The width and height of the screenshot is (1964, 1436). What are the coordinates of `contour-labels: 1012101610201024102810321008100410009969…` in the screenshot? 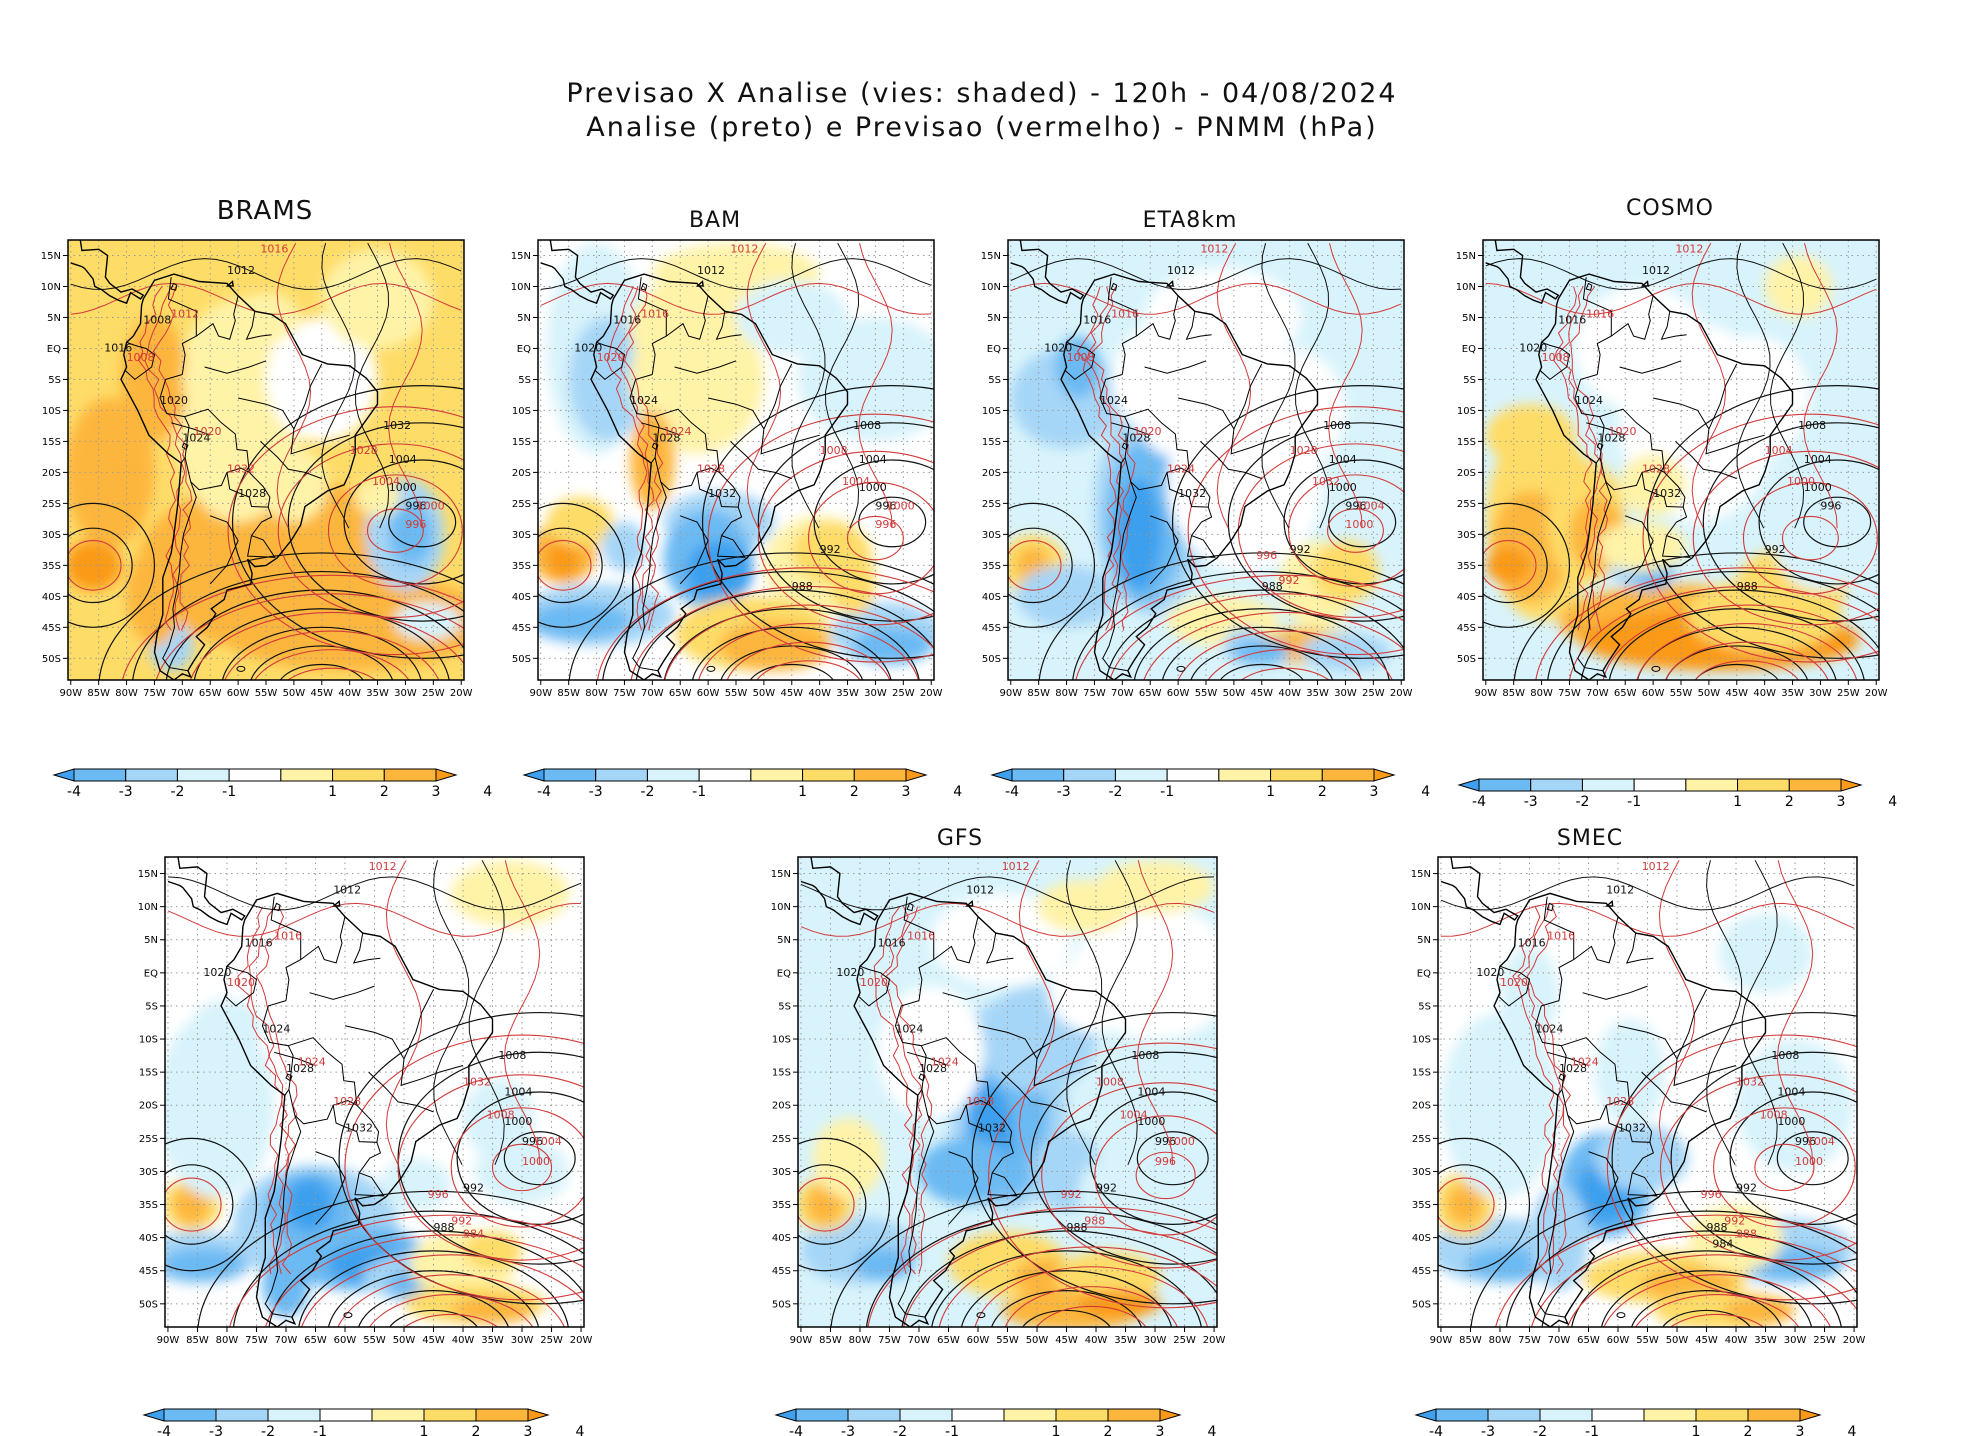 It's located at (744, 417).